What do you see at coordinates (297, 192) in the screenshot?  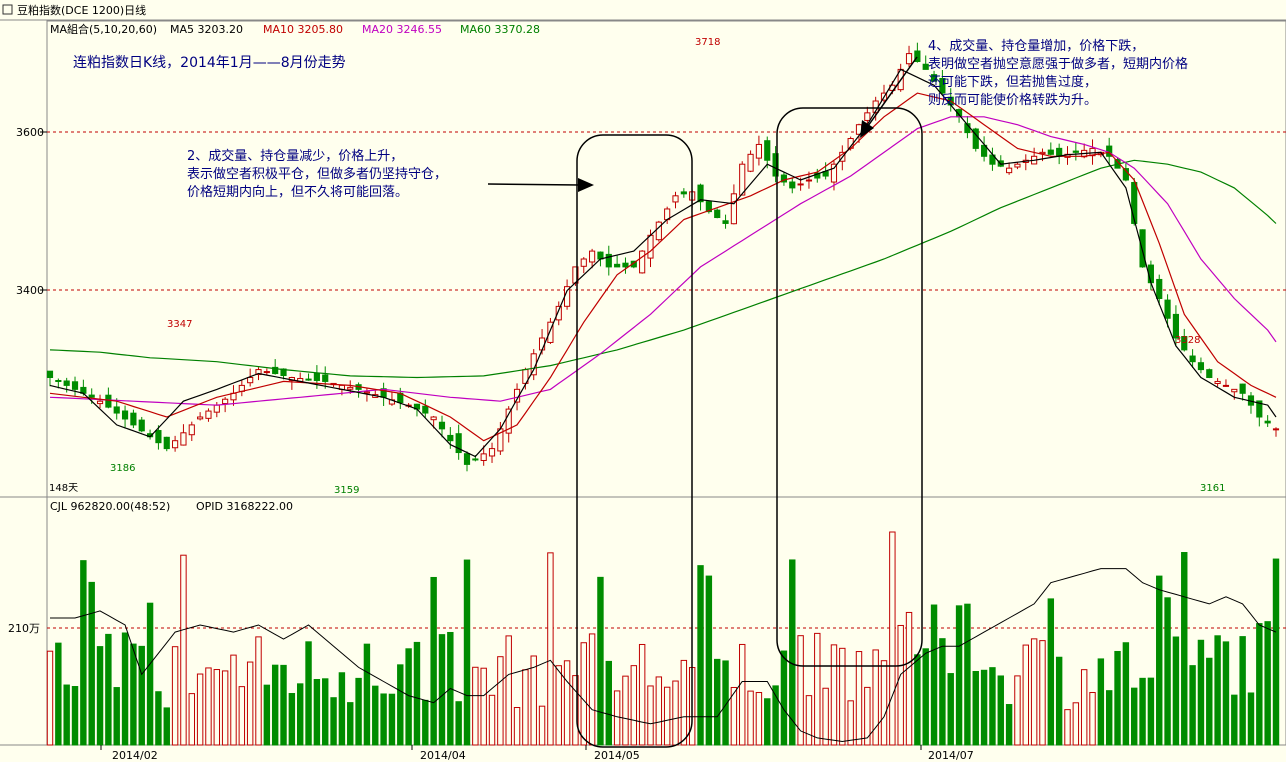 I see `annotation-2-line-3: 价格短期内向上，但不久将可能回落。` at bounding box center [297, 192].